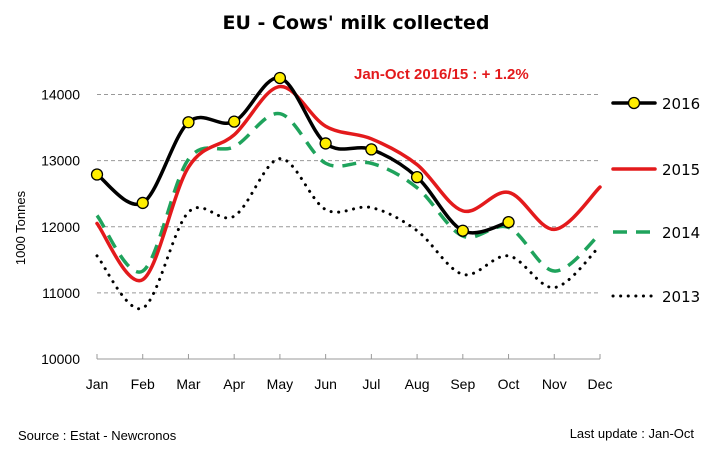 This screenshot has height=463, width=712. I want to click on x-tick-label: May, so click(280, 384).